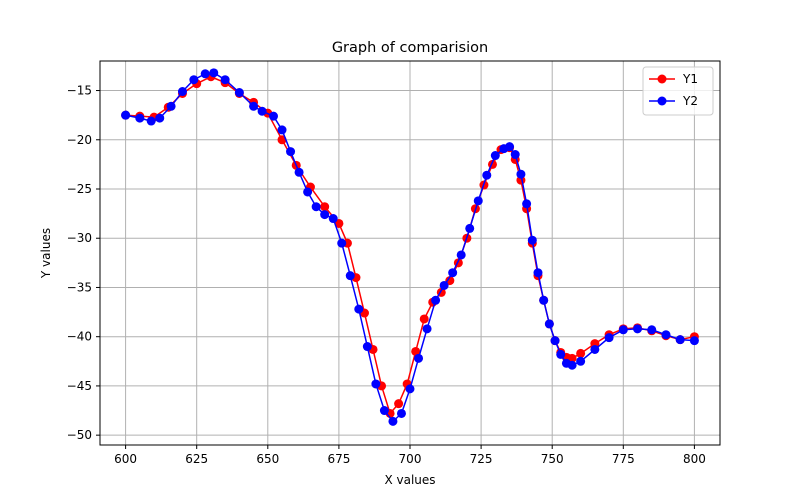 This screenshot has width=800, height=500. I want to click on legend-label: Y1, so click(690, 79).